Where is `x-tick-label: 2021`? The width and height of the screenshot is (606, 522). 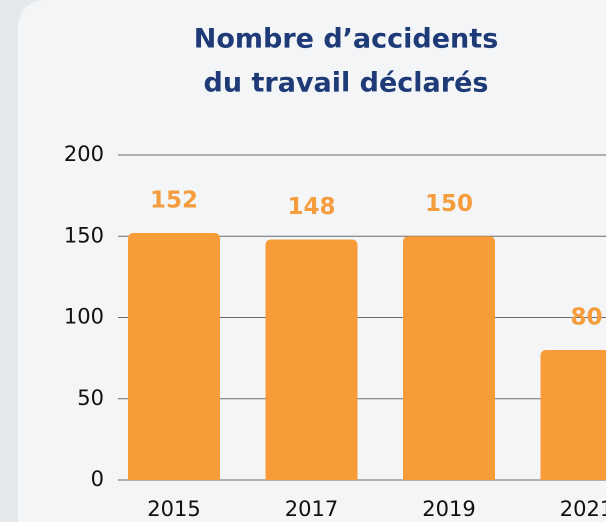
x-tick-label: 2021 is located at coordinates (583, 509).